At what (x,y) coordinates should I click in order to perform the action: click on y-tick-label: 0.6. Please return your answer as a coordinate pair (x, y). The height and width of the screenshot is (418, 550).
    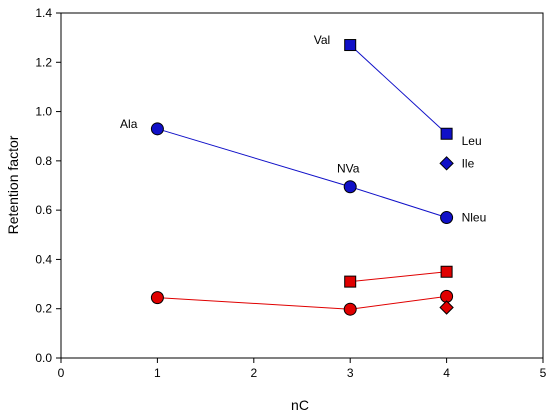
    Looking at the image, I should click on (43, 210).